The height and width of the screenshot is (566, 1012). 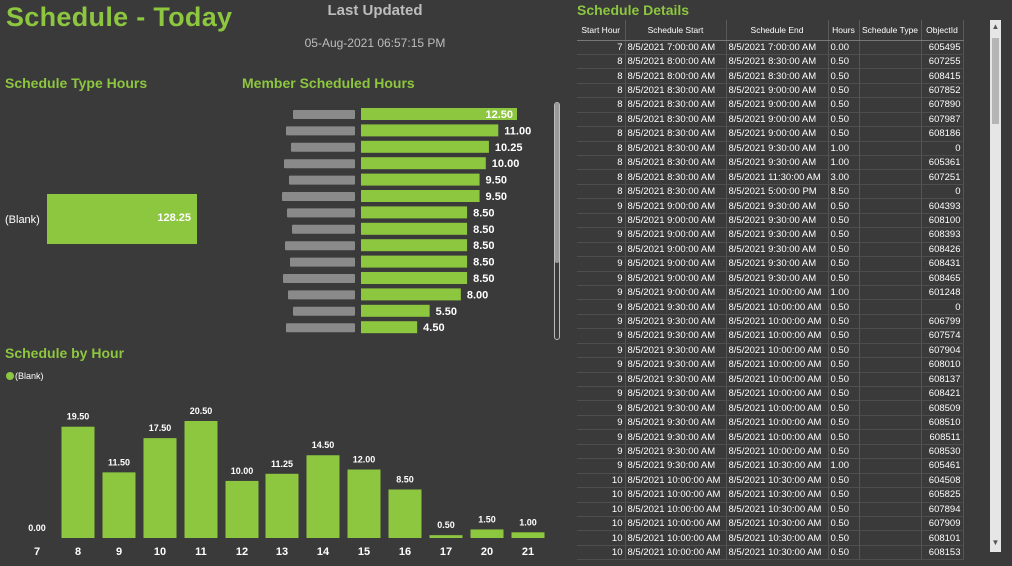 What do you see at coordinates (995, 81) in the screenshot?
I see `table-scroll-thumb` at bounding box center [995, 81].